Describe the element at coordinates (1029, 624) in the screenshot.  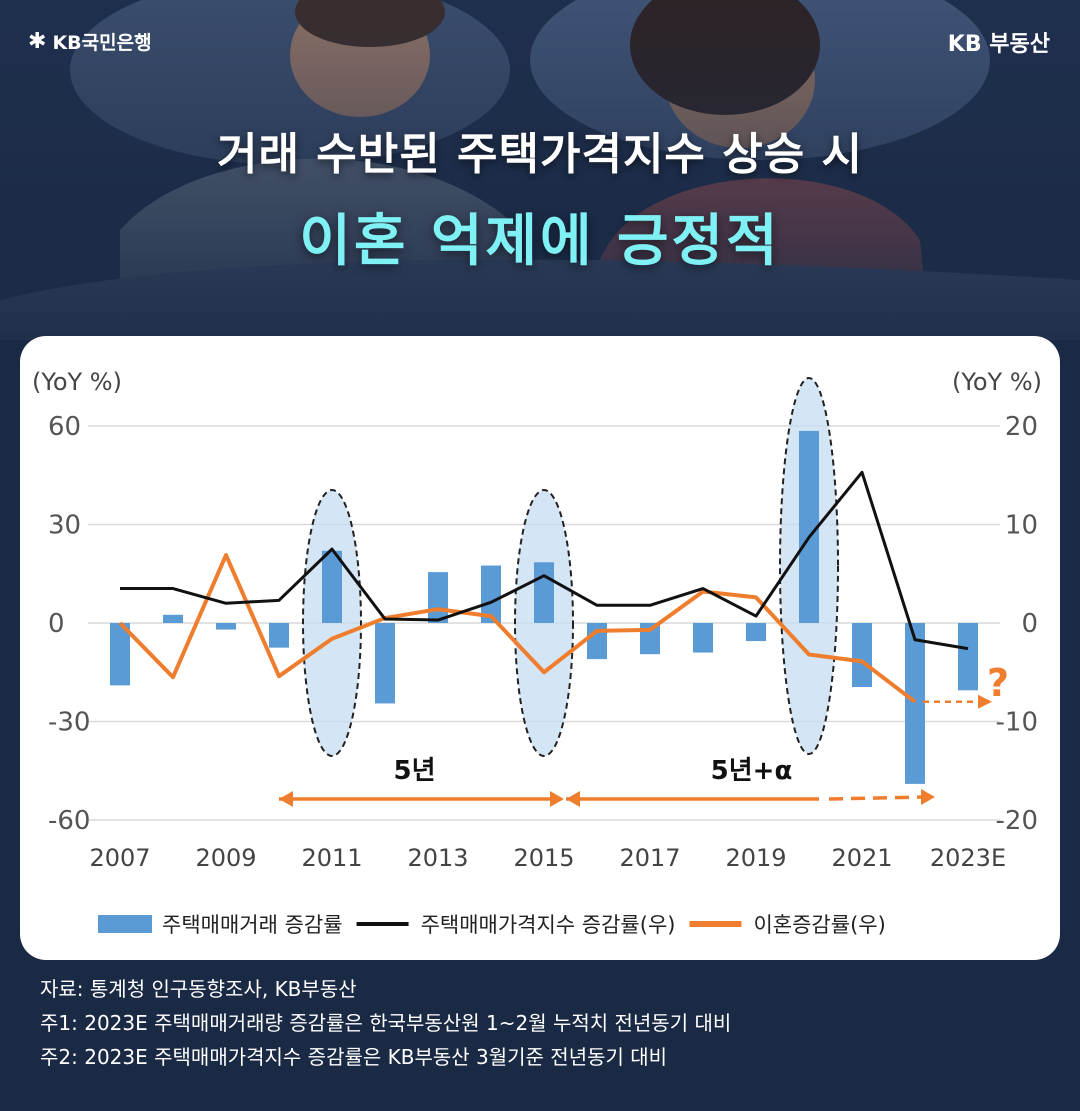
I see `right-axis-tick: 0` at that location.